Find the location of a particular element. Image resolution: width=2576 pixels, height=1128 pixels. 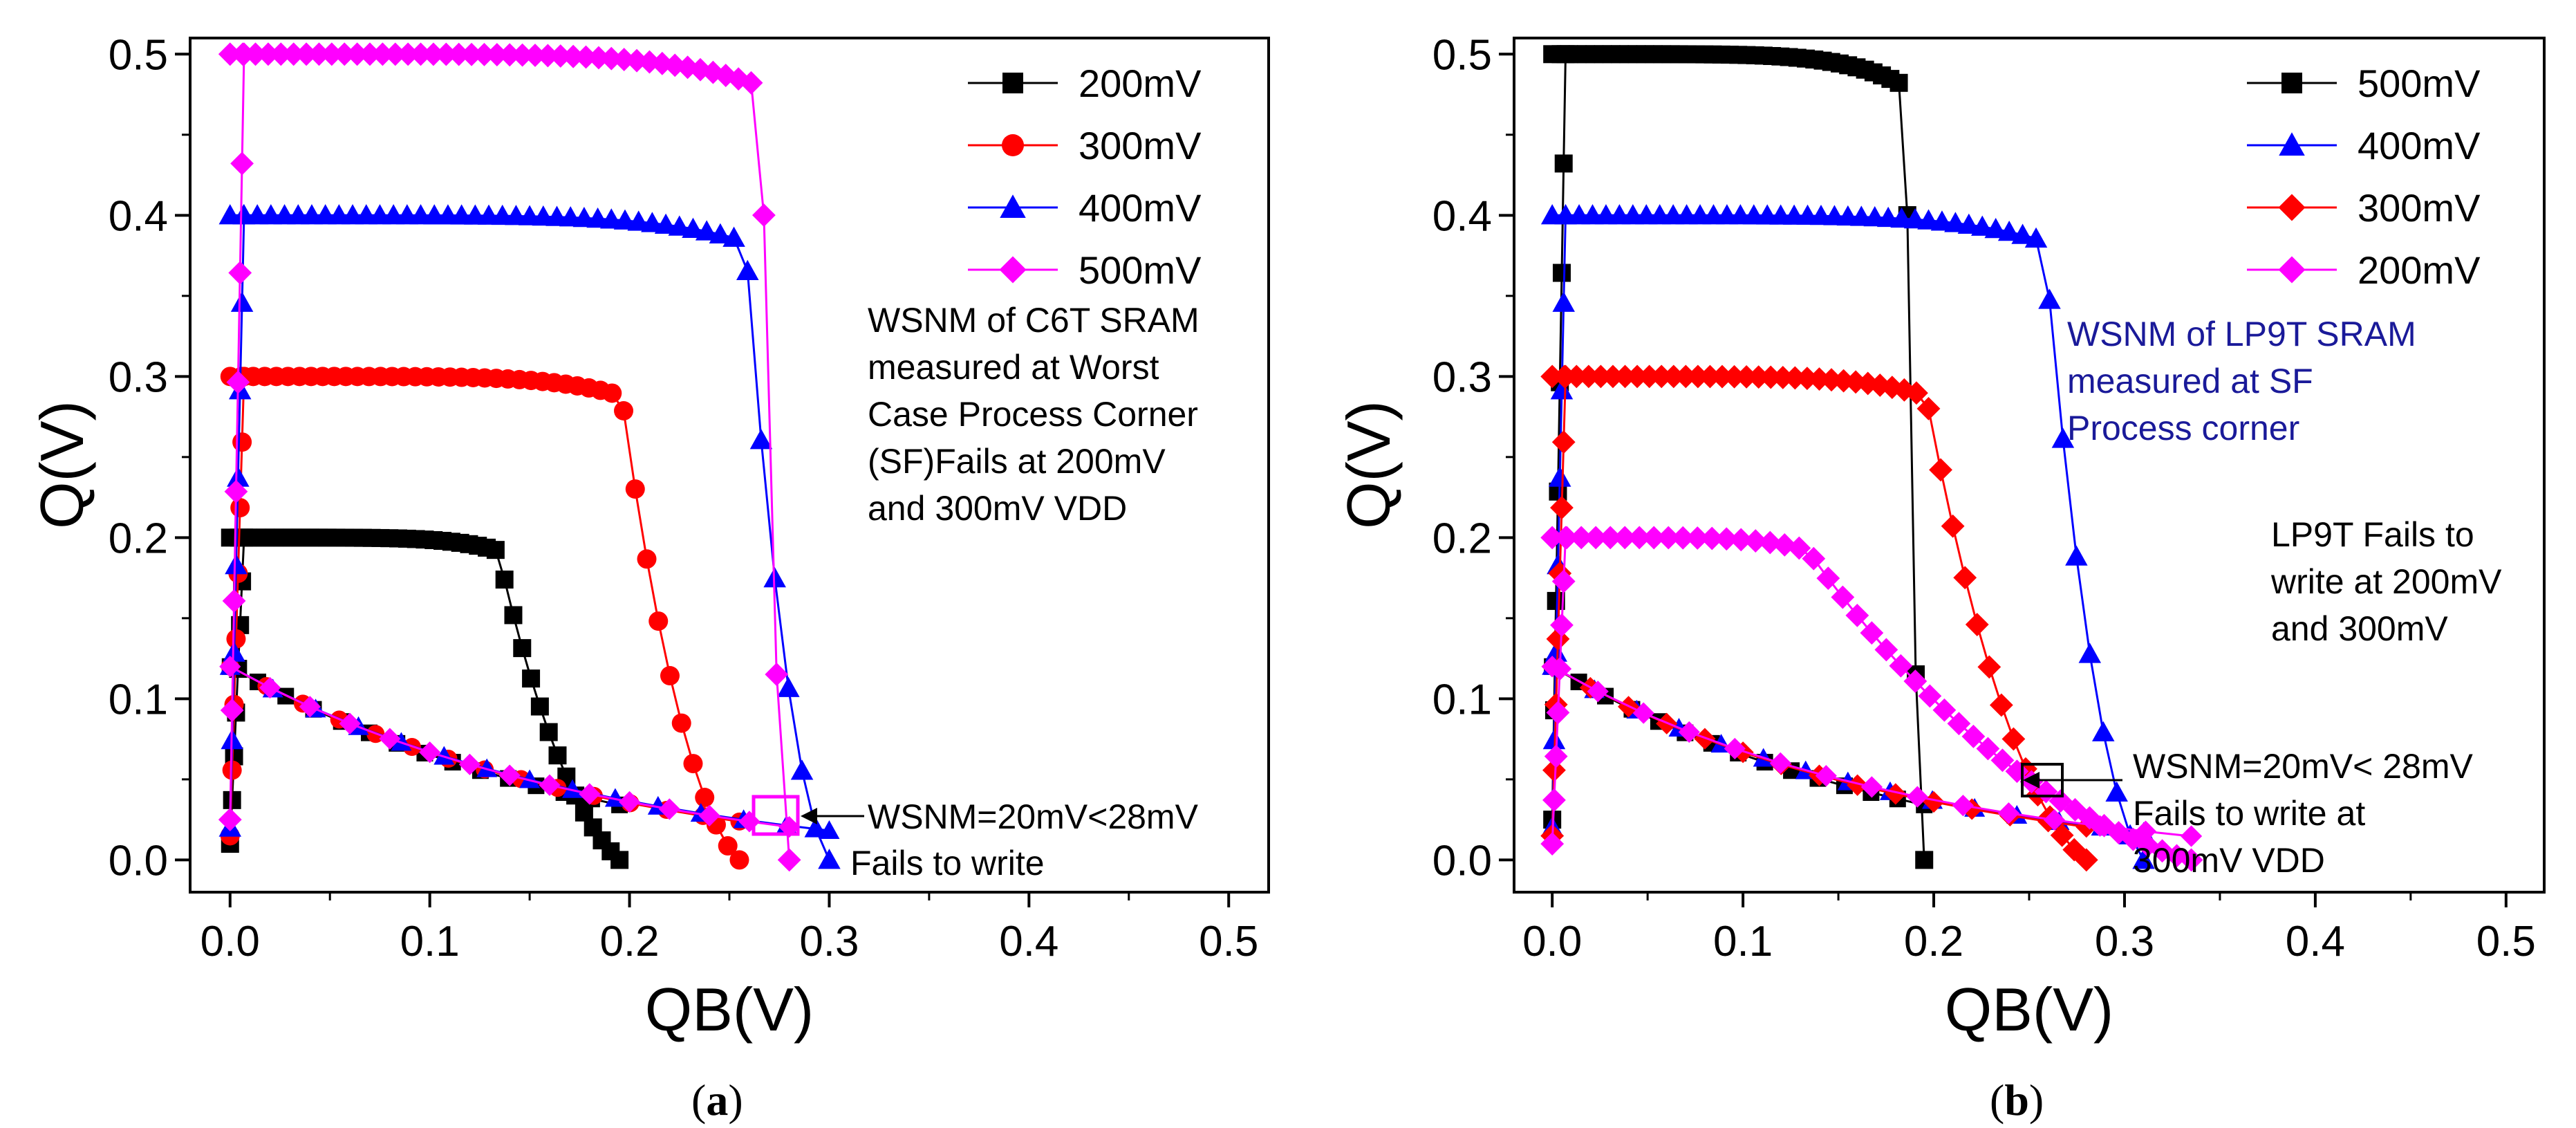

legend-marker-a-2-shape is located at coordinates (1013, 206).